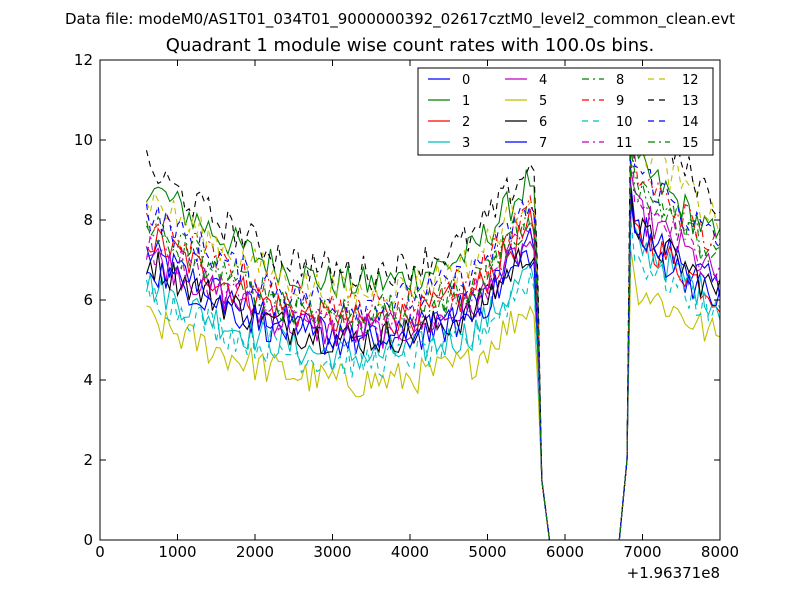 This screenshot has width=800, height=600. What do you see at coordinates (88, 220) in the screenshot?
I see `y-tick-label: 8` at bounding box center [88, 220].